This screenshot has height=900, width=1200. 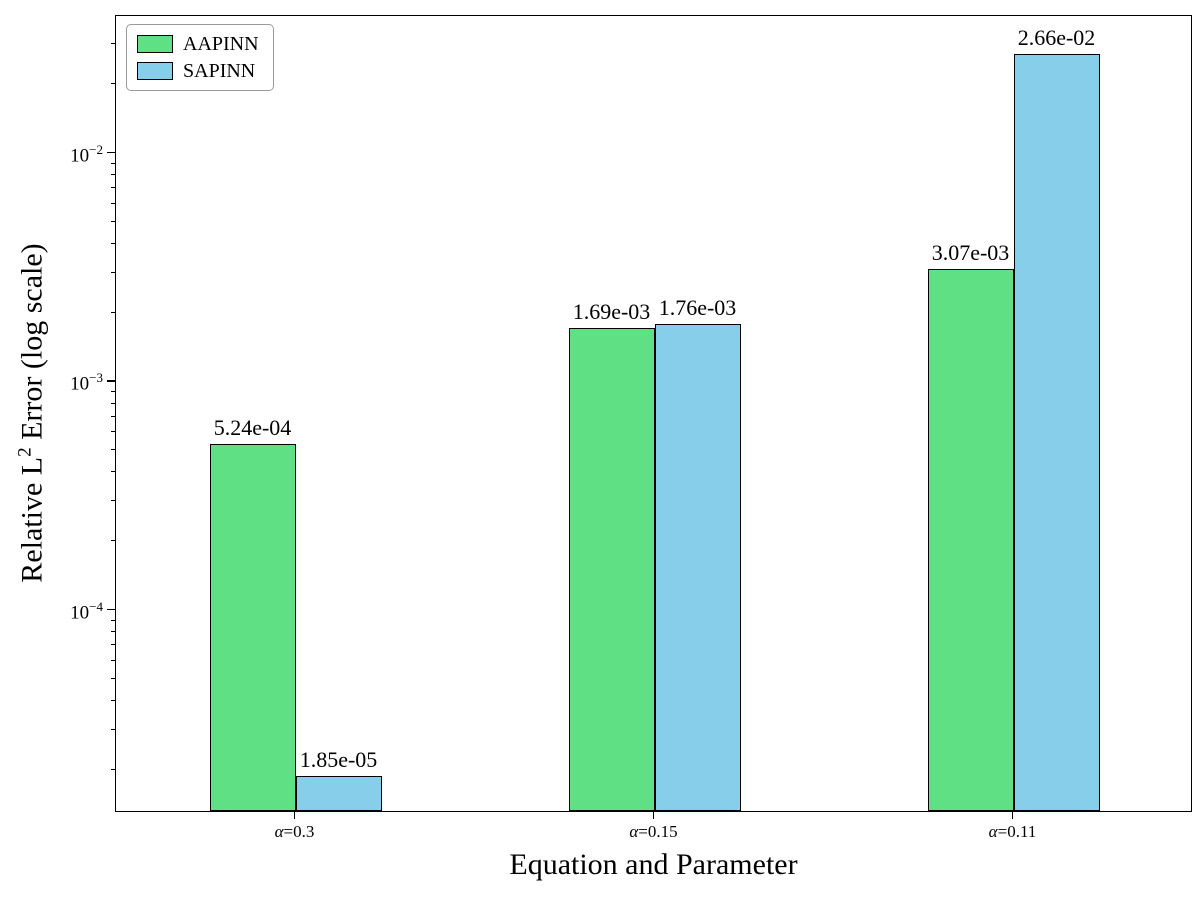 What do you see at coordinates (32, 345) in the screenshot?
I see `y-axis-label-suffix: Error (log scale)` at bounding box center [32, 345].